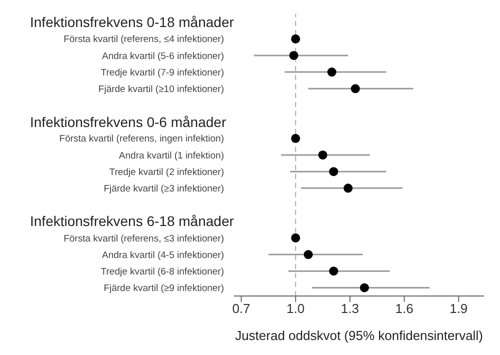  I want to click on x-tick-label: 1.9, so click(459, 308).